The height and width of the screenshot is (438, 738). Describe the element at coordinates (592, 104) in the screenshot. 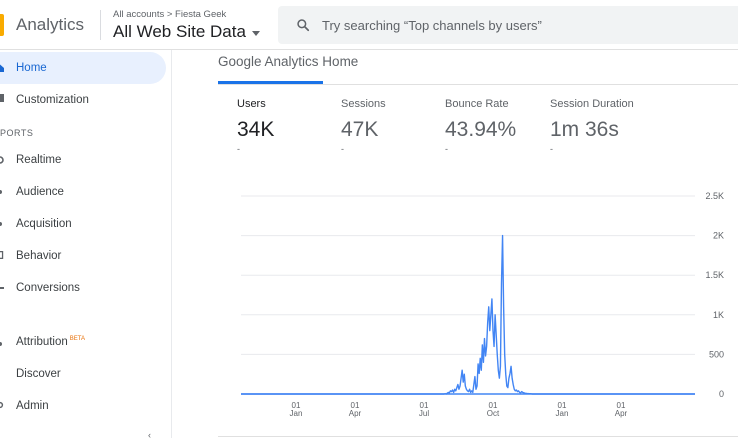

I see `metric-label: Session Duration` at that location.